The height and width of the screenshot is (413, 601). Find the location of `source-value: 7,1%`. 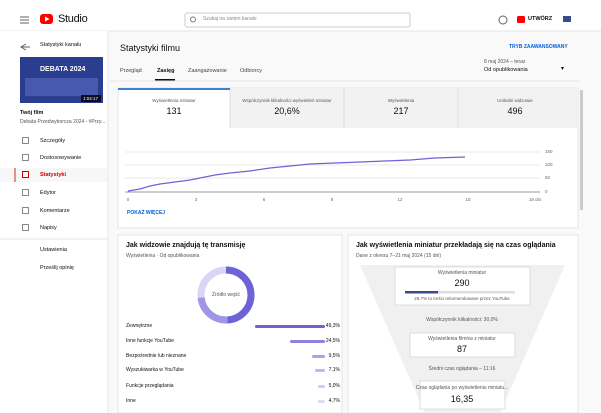

source-value: 7,1% is located at coordinates (334, 370).